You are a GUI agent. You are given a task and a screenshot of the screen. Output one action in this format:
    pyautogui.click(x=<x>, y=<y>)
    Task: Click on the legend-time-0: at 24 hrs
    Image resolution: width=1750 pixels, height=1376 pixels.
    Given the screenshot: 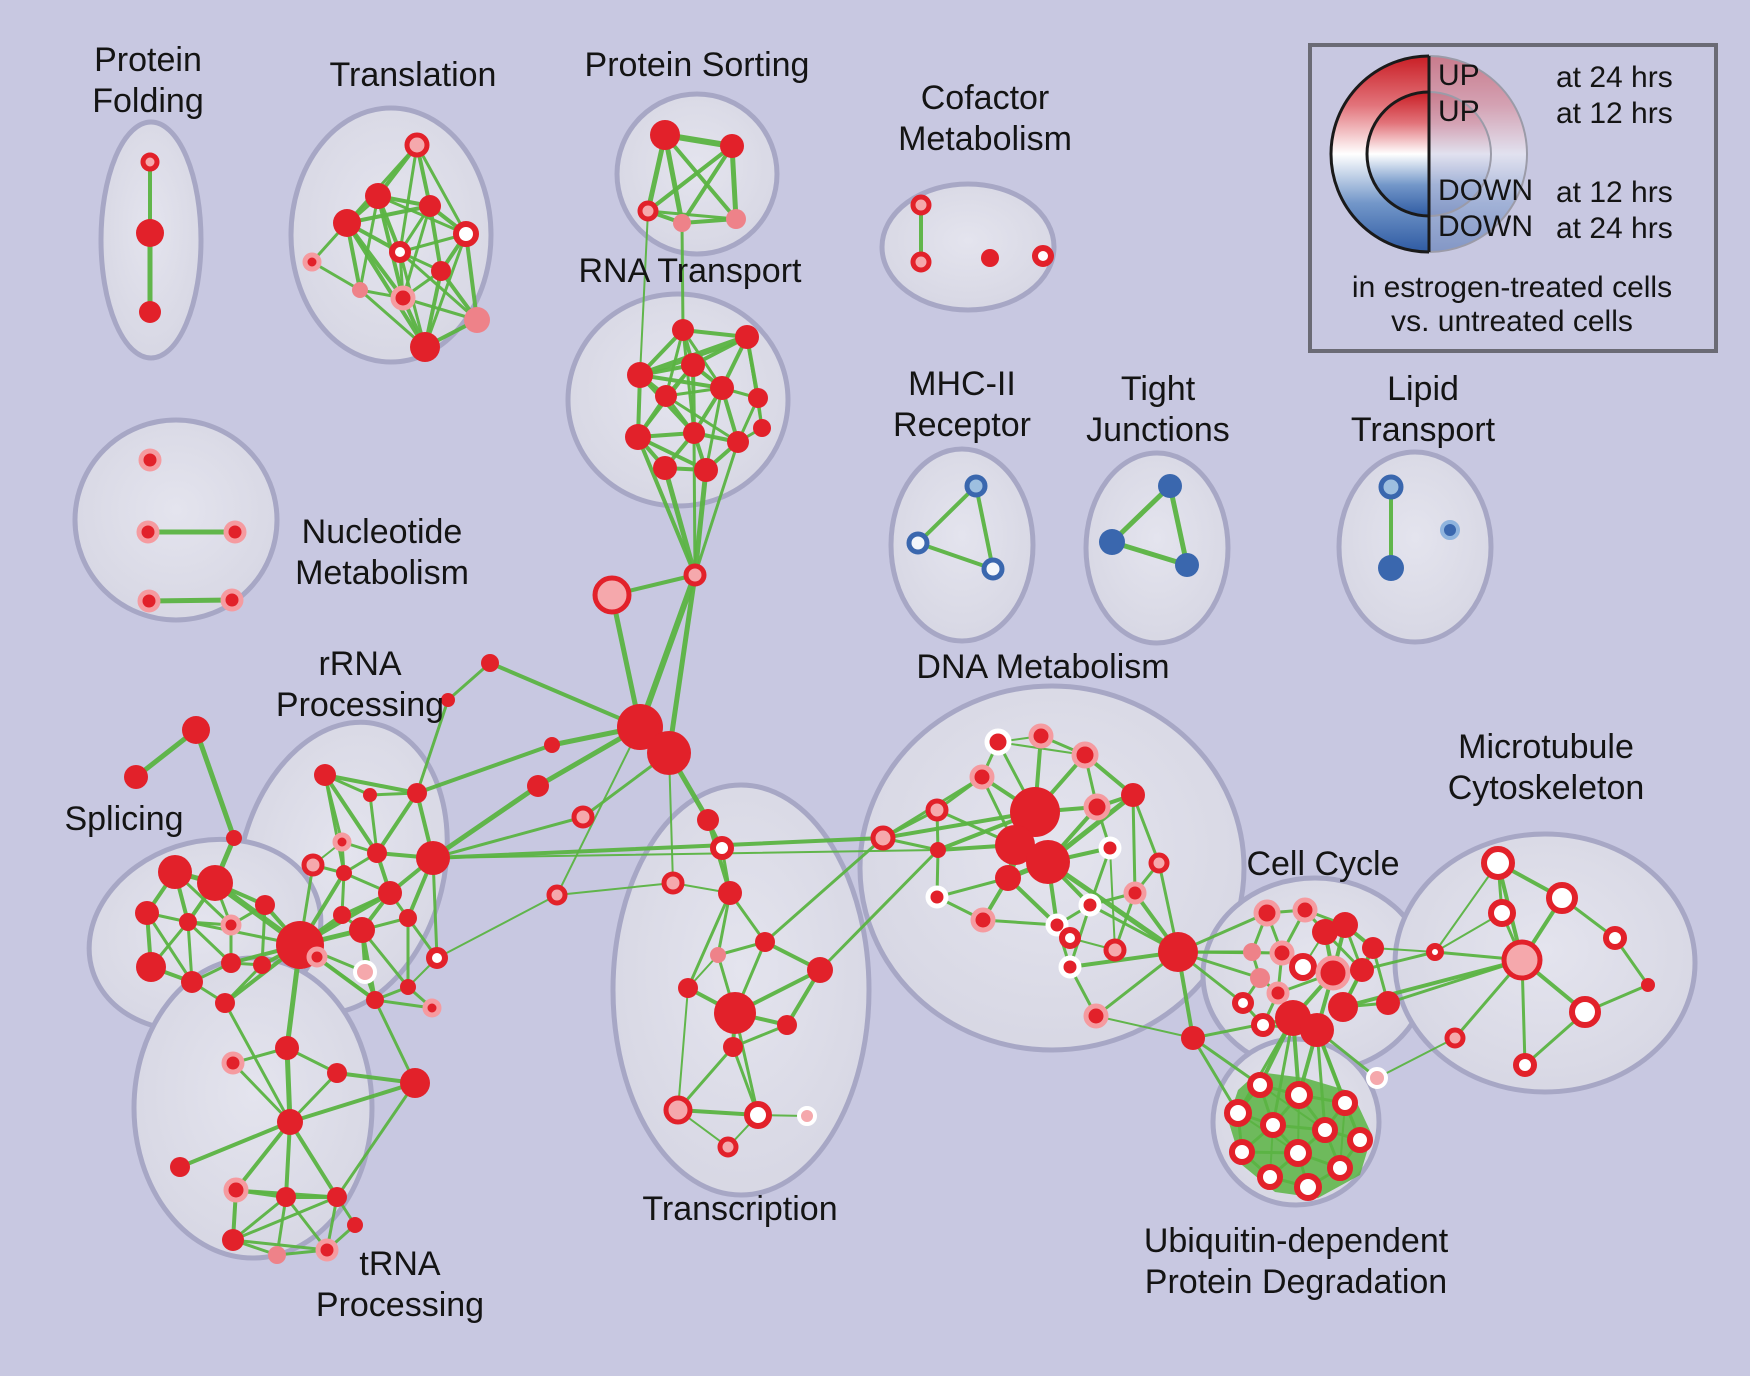 What is the action you would take?
    pyautogui.click(x=1614, y=77)
    